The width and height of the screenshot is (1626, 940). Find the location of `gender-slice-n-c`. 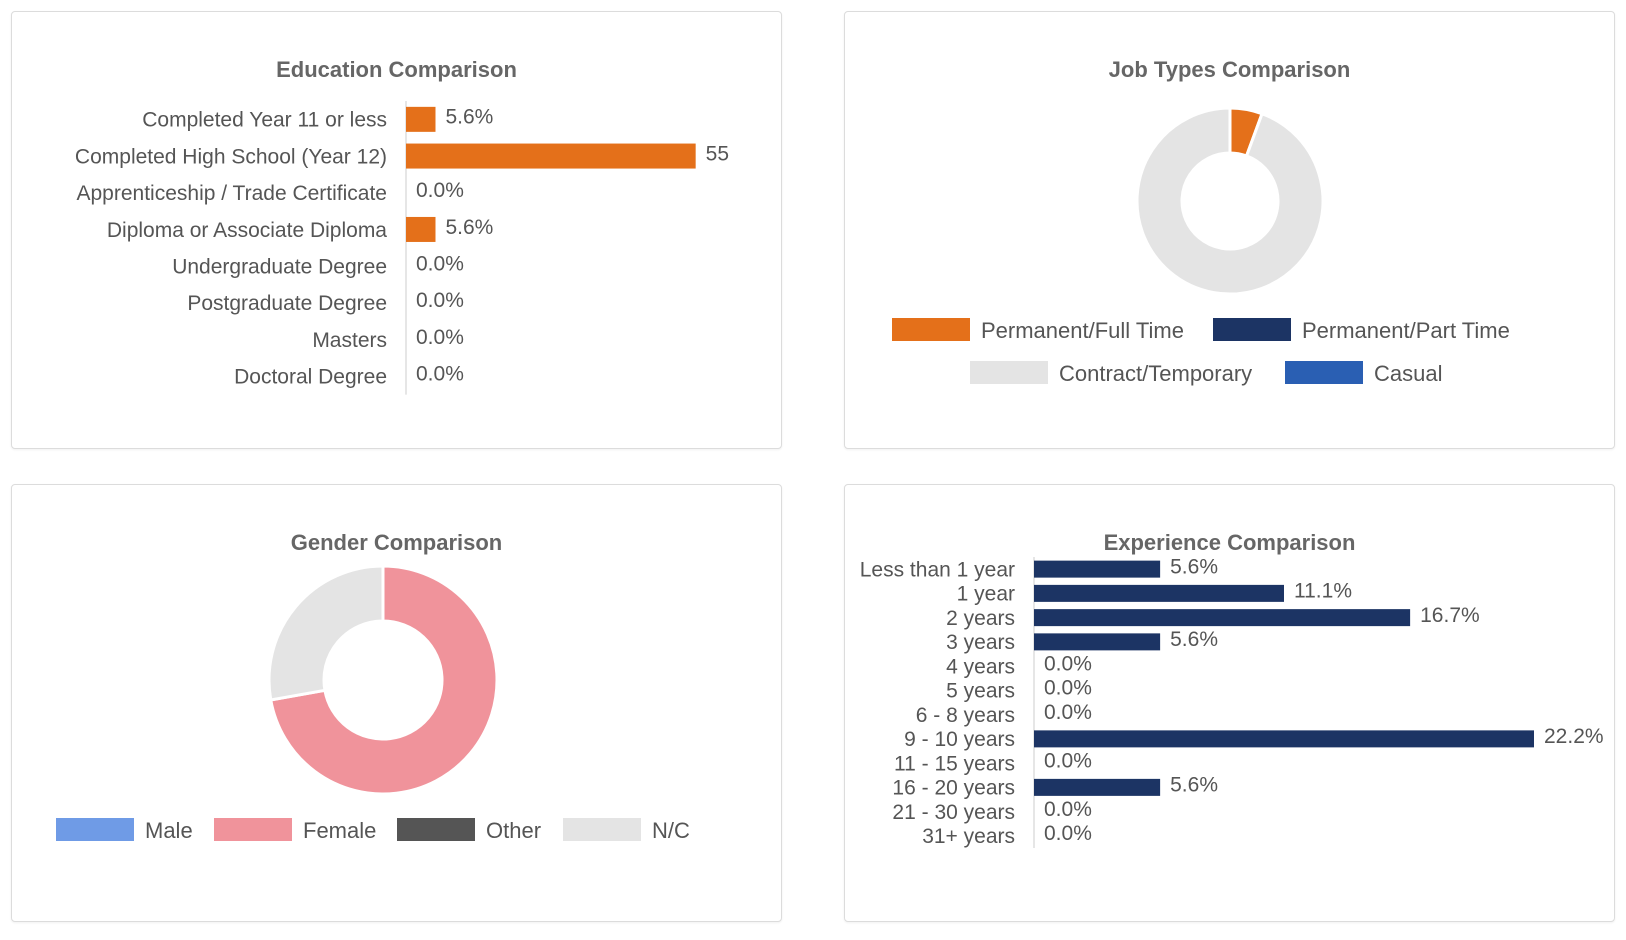

gender-slice-n-c is located at coordinates (326, 633).